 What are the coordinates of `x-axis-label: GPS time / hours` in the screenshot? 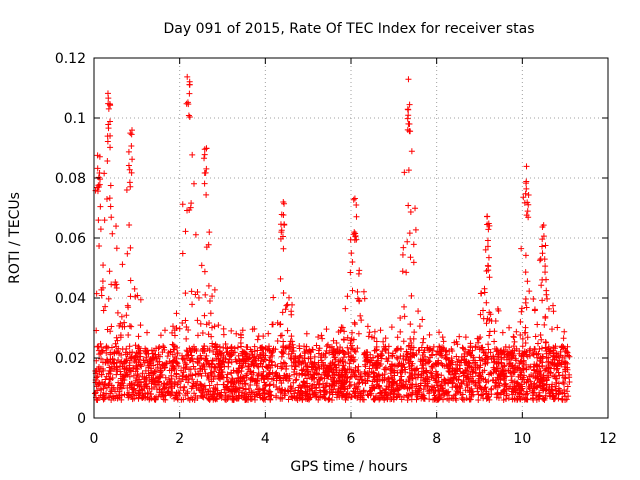 It's located at (348, 467).